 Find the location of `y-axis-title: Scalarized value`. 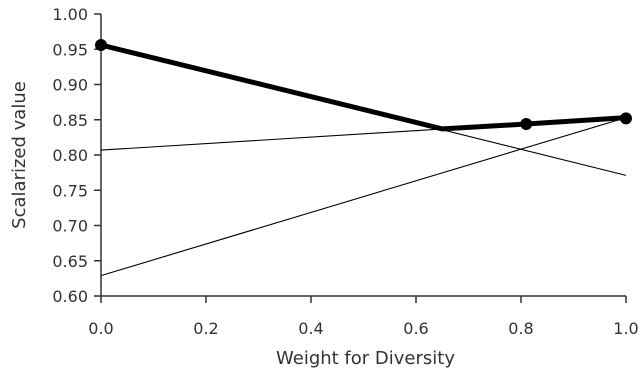

y-axis-title: Scalarized value is located at coordinates (19, 155).